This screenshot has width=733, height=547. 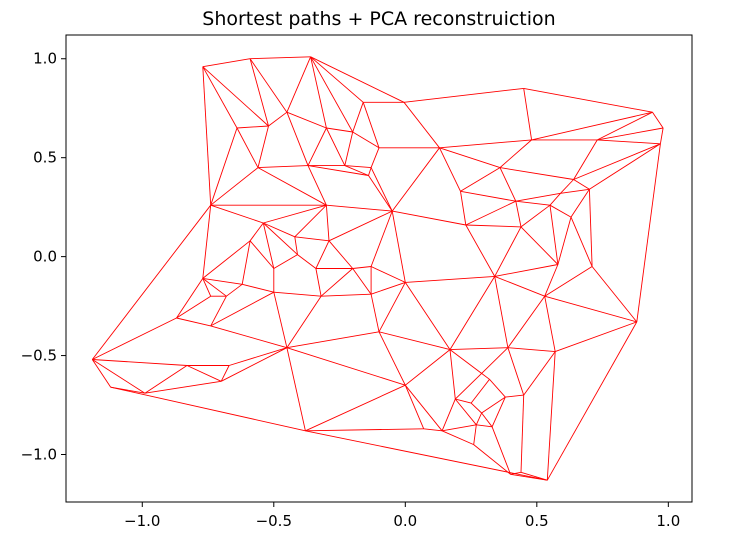 I want to click on x-tick-label: −1.0, so click(x=142, y=521).